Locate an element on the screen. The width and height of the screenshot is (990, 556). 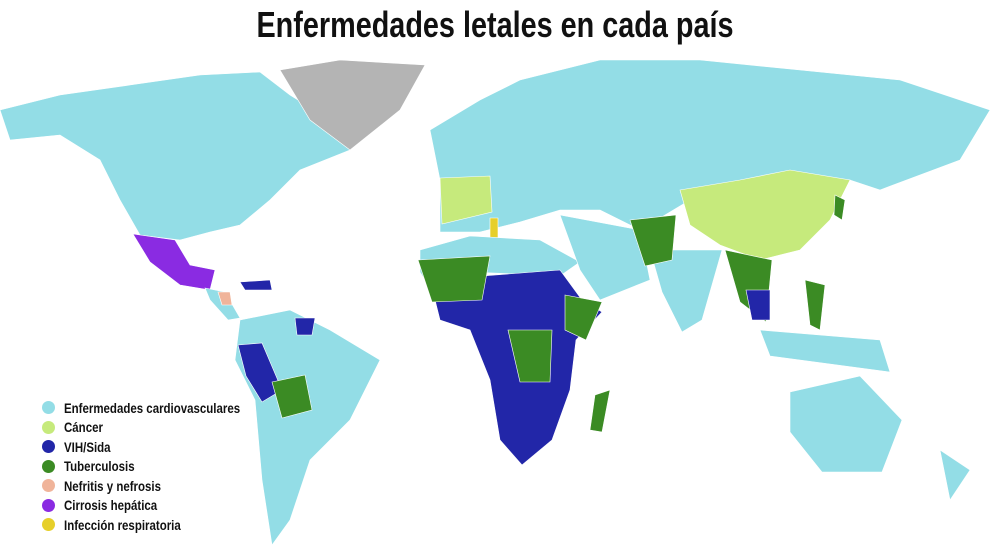
legend-item: Infección respiratoria is located at coordinates (160, 525).